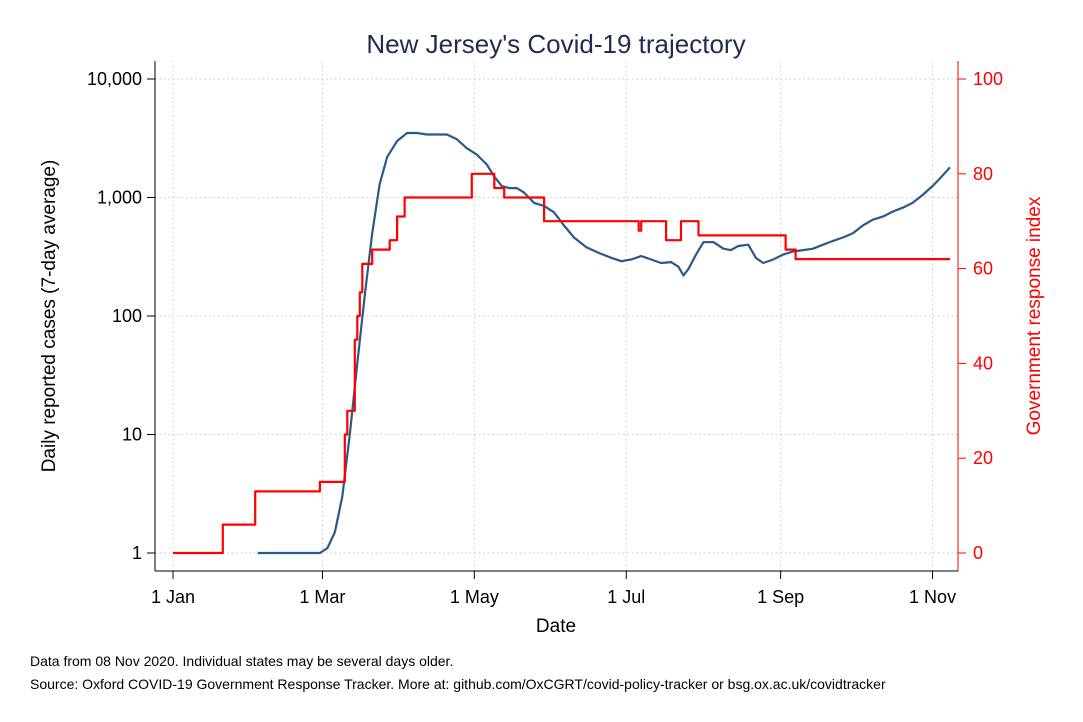  Describe the element at coordinates (322, 597) in the screenshot. I see `x-tick-label: 1 Mar` at that location.